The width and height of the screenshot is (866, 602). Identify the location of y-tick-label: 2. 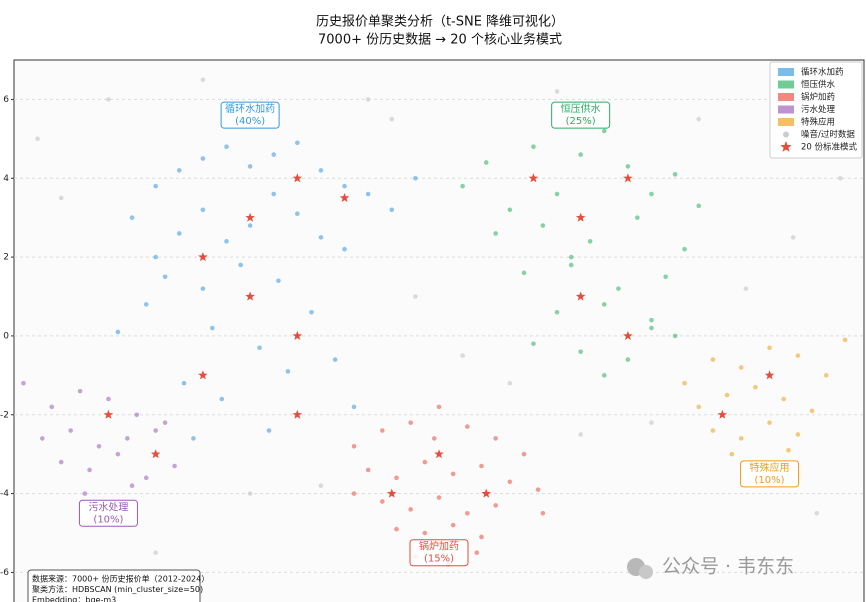
(6, 258).